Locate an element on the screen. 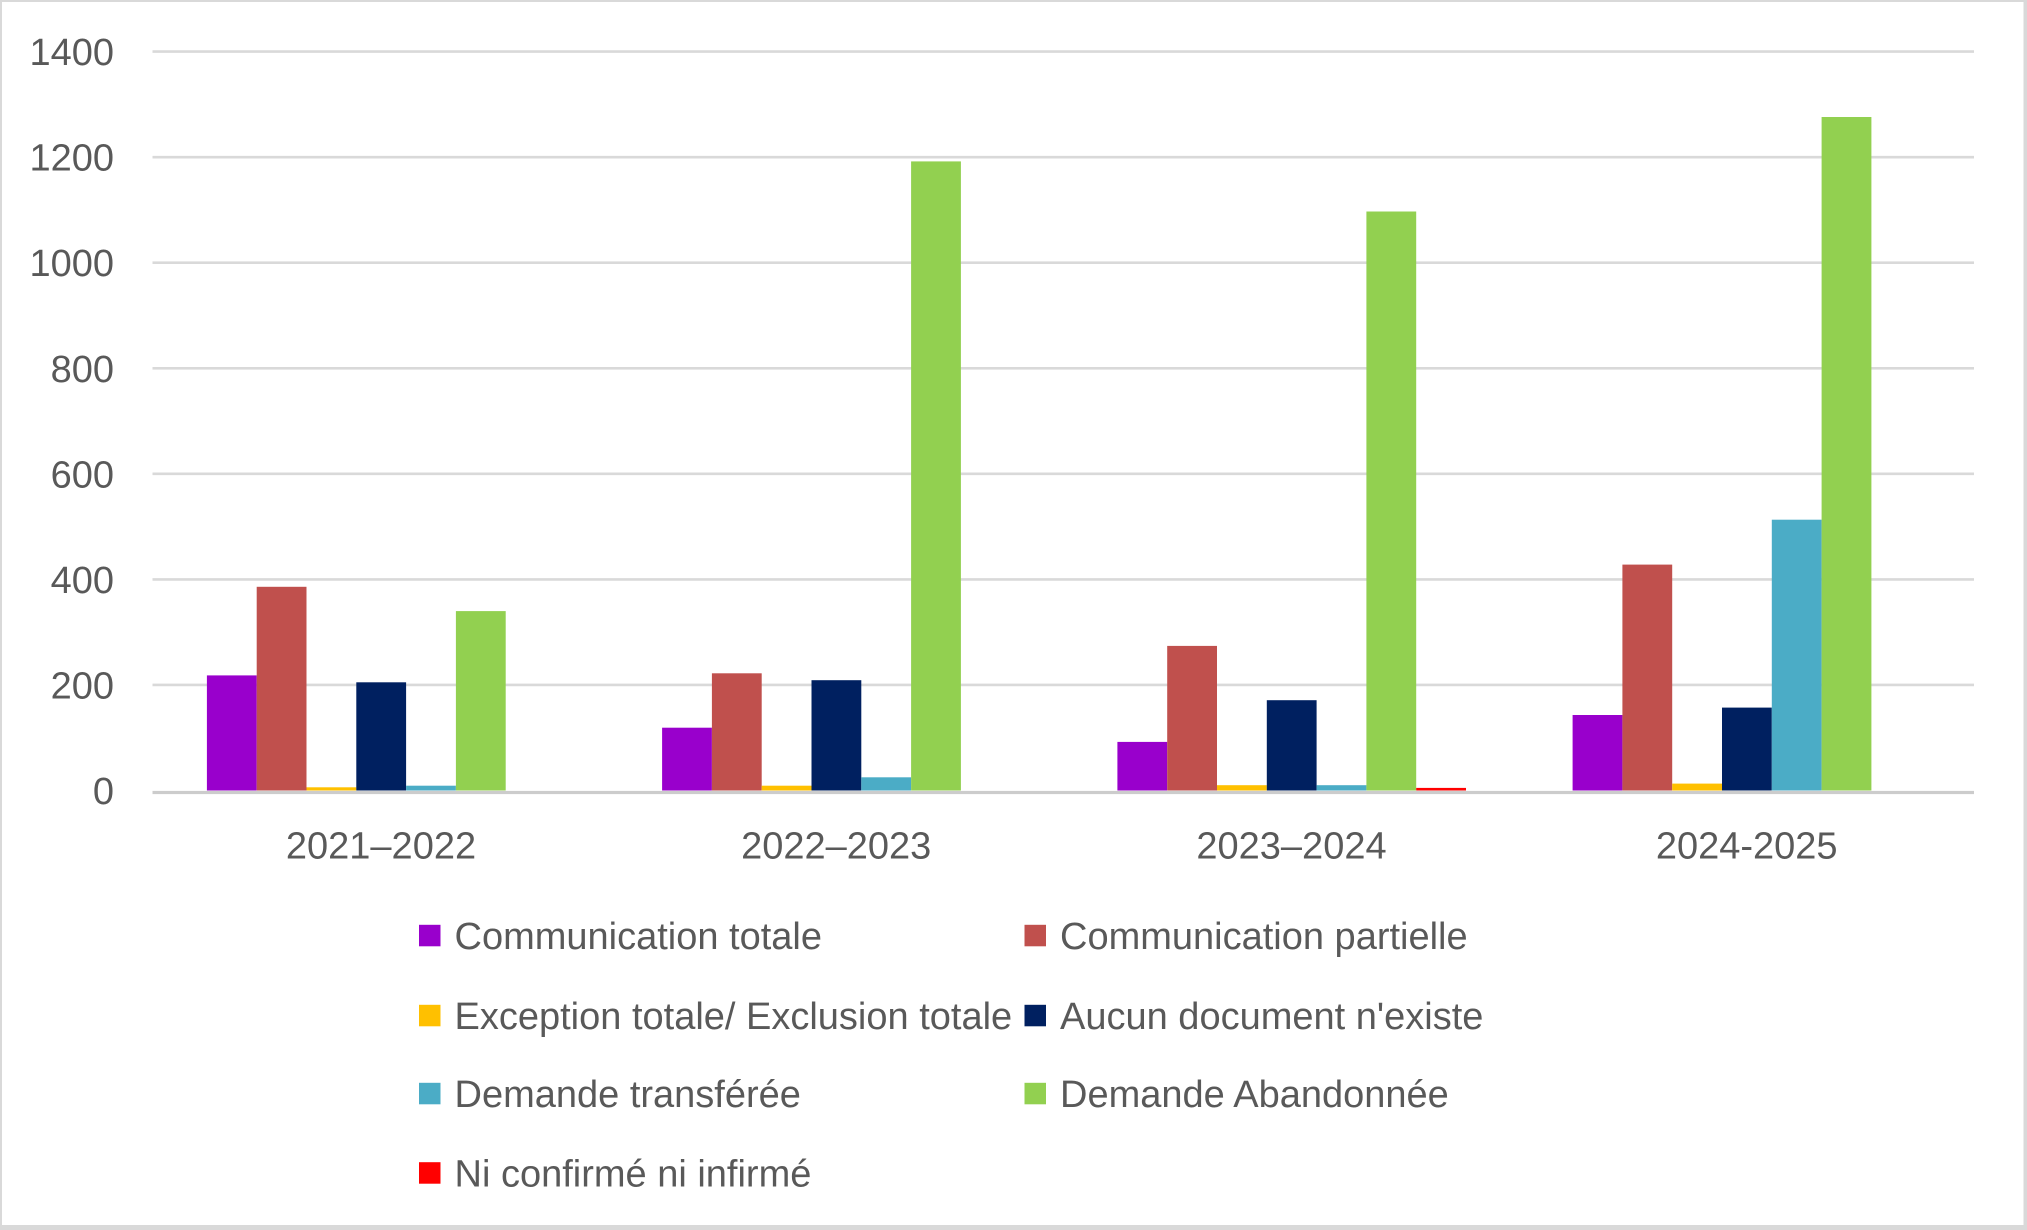 This screenshot has width=2027, height=1230. svg-text: 600 is located at coordinates (82, 475).